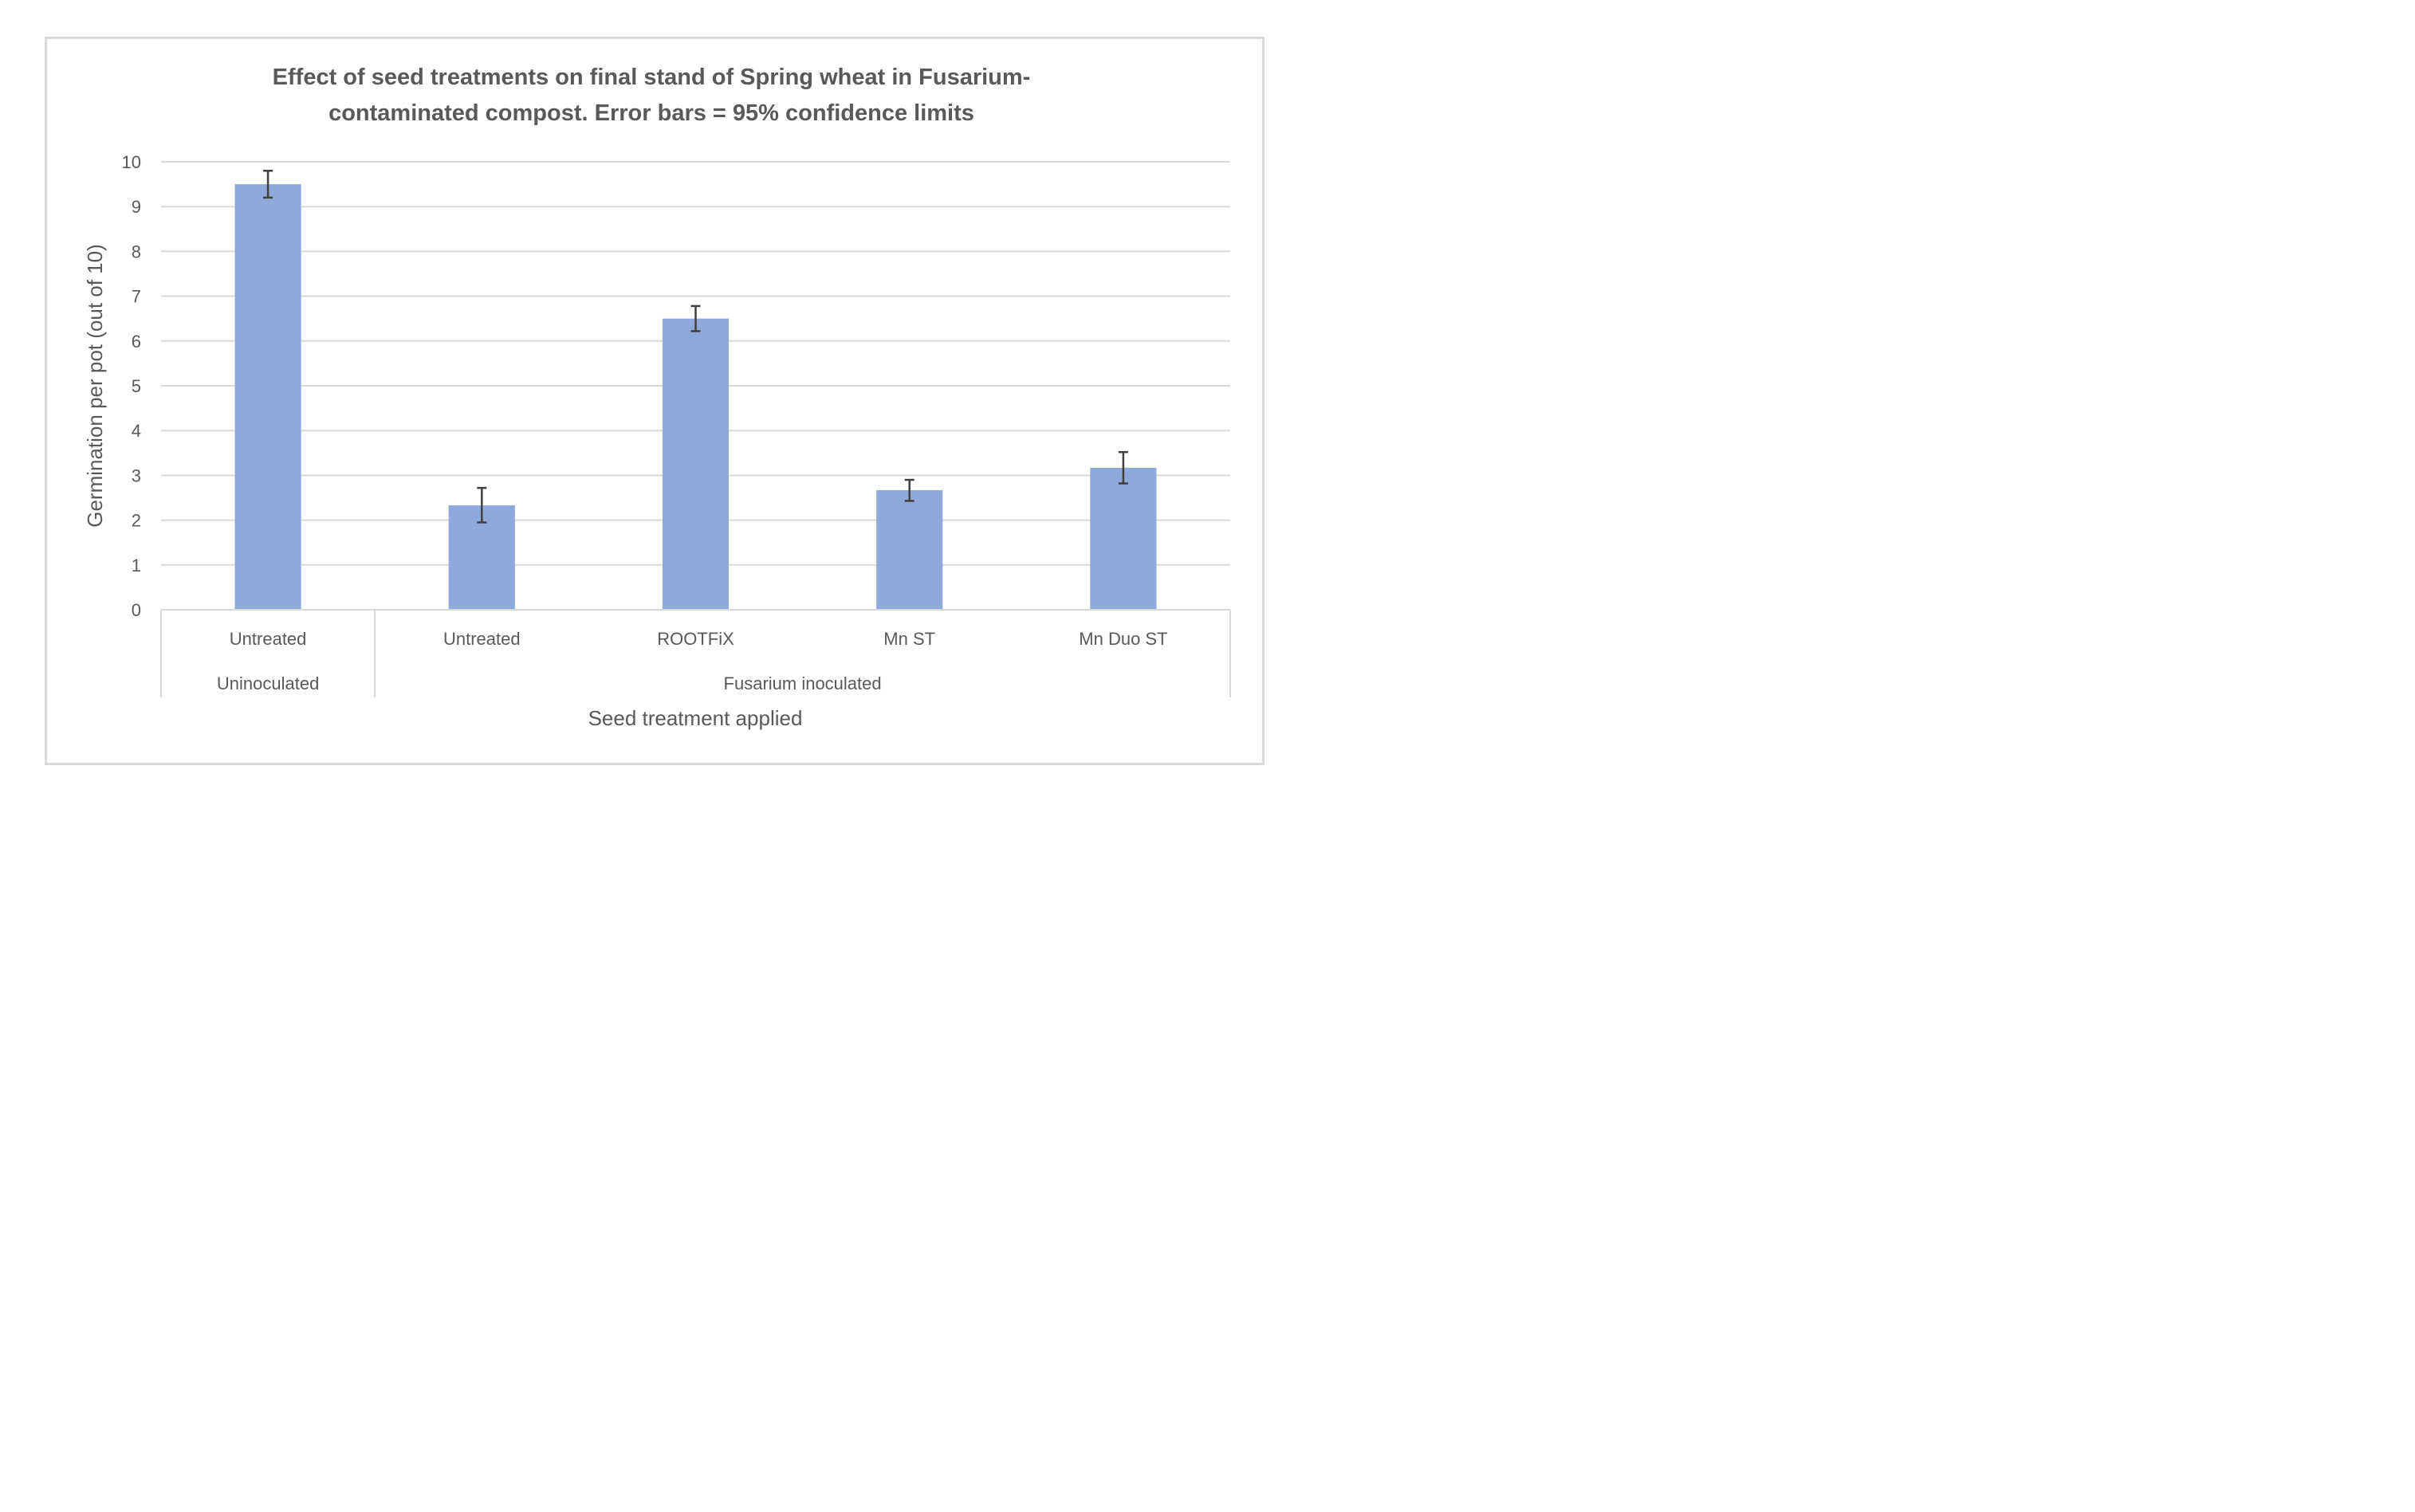 This screenshot has width=2415, height=1512. What do you see at coordinates (136, 386) in the screenshot?
I see `y-tick-label: 5` at bounding box center [136, 386].